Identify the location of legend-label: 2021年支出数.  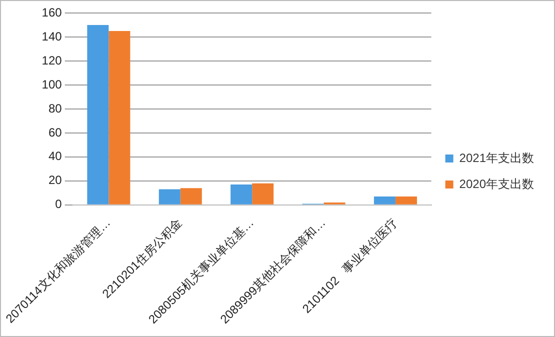
(496, 157).